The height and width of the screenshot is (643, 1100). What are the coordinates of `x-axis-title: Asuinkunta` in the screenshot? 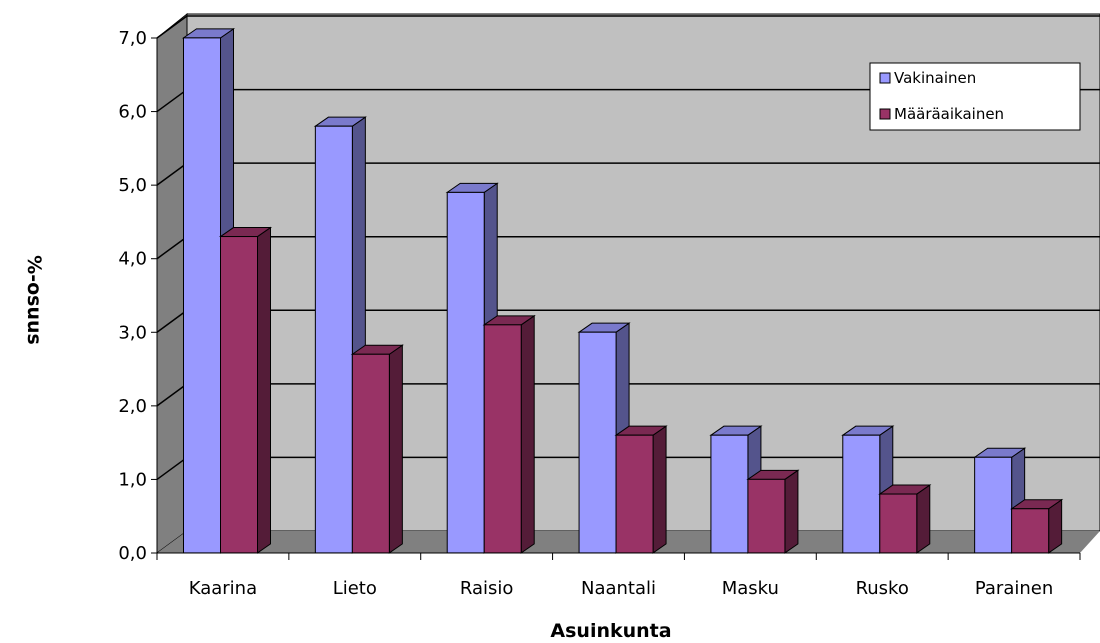 It's located at (610, 631).